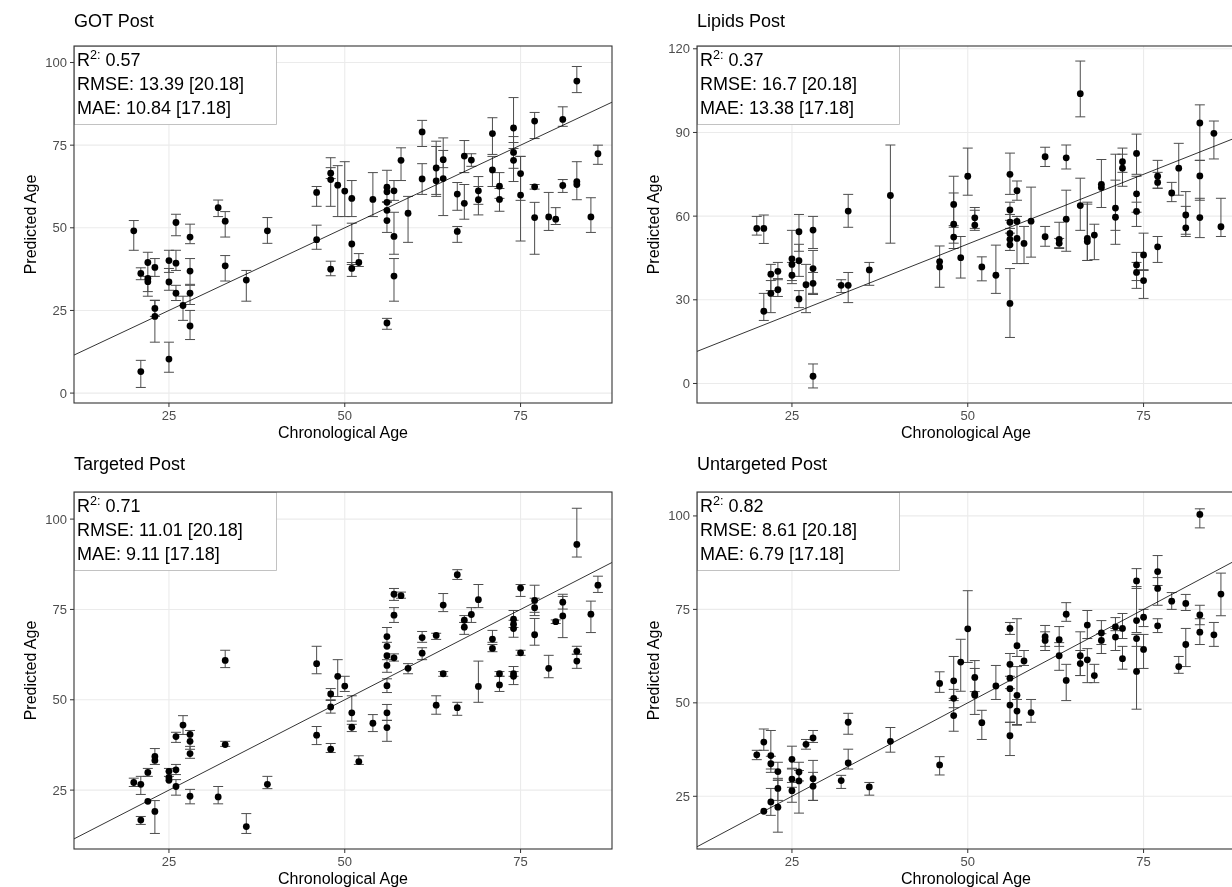  I want to click on annotation: R$^{2:}$ 0.57, so click(109, 59).